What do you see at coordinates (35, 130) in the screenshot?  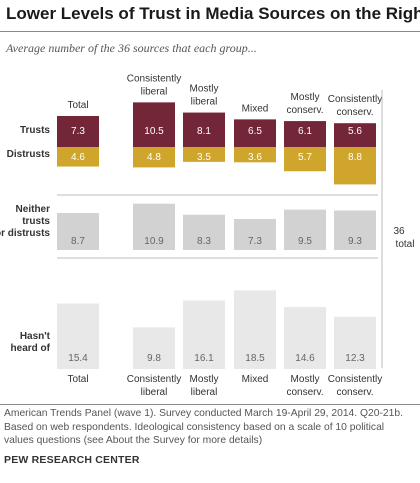 I see `row-label-trusts: Trusts` at bounding box center [35, 130].